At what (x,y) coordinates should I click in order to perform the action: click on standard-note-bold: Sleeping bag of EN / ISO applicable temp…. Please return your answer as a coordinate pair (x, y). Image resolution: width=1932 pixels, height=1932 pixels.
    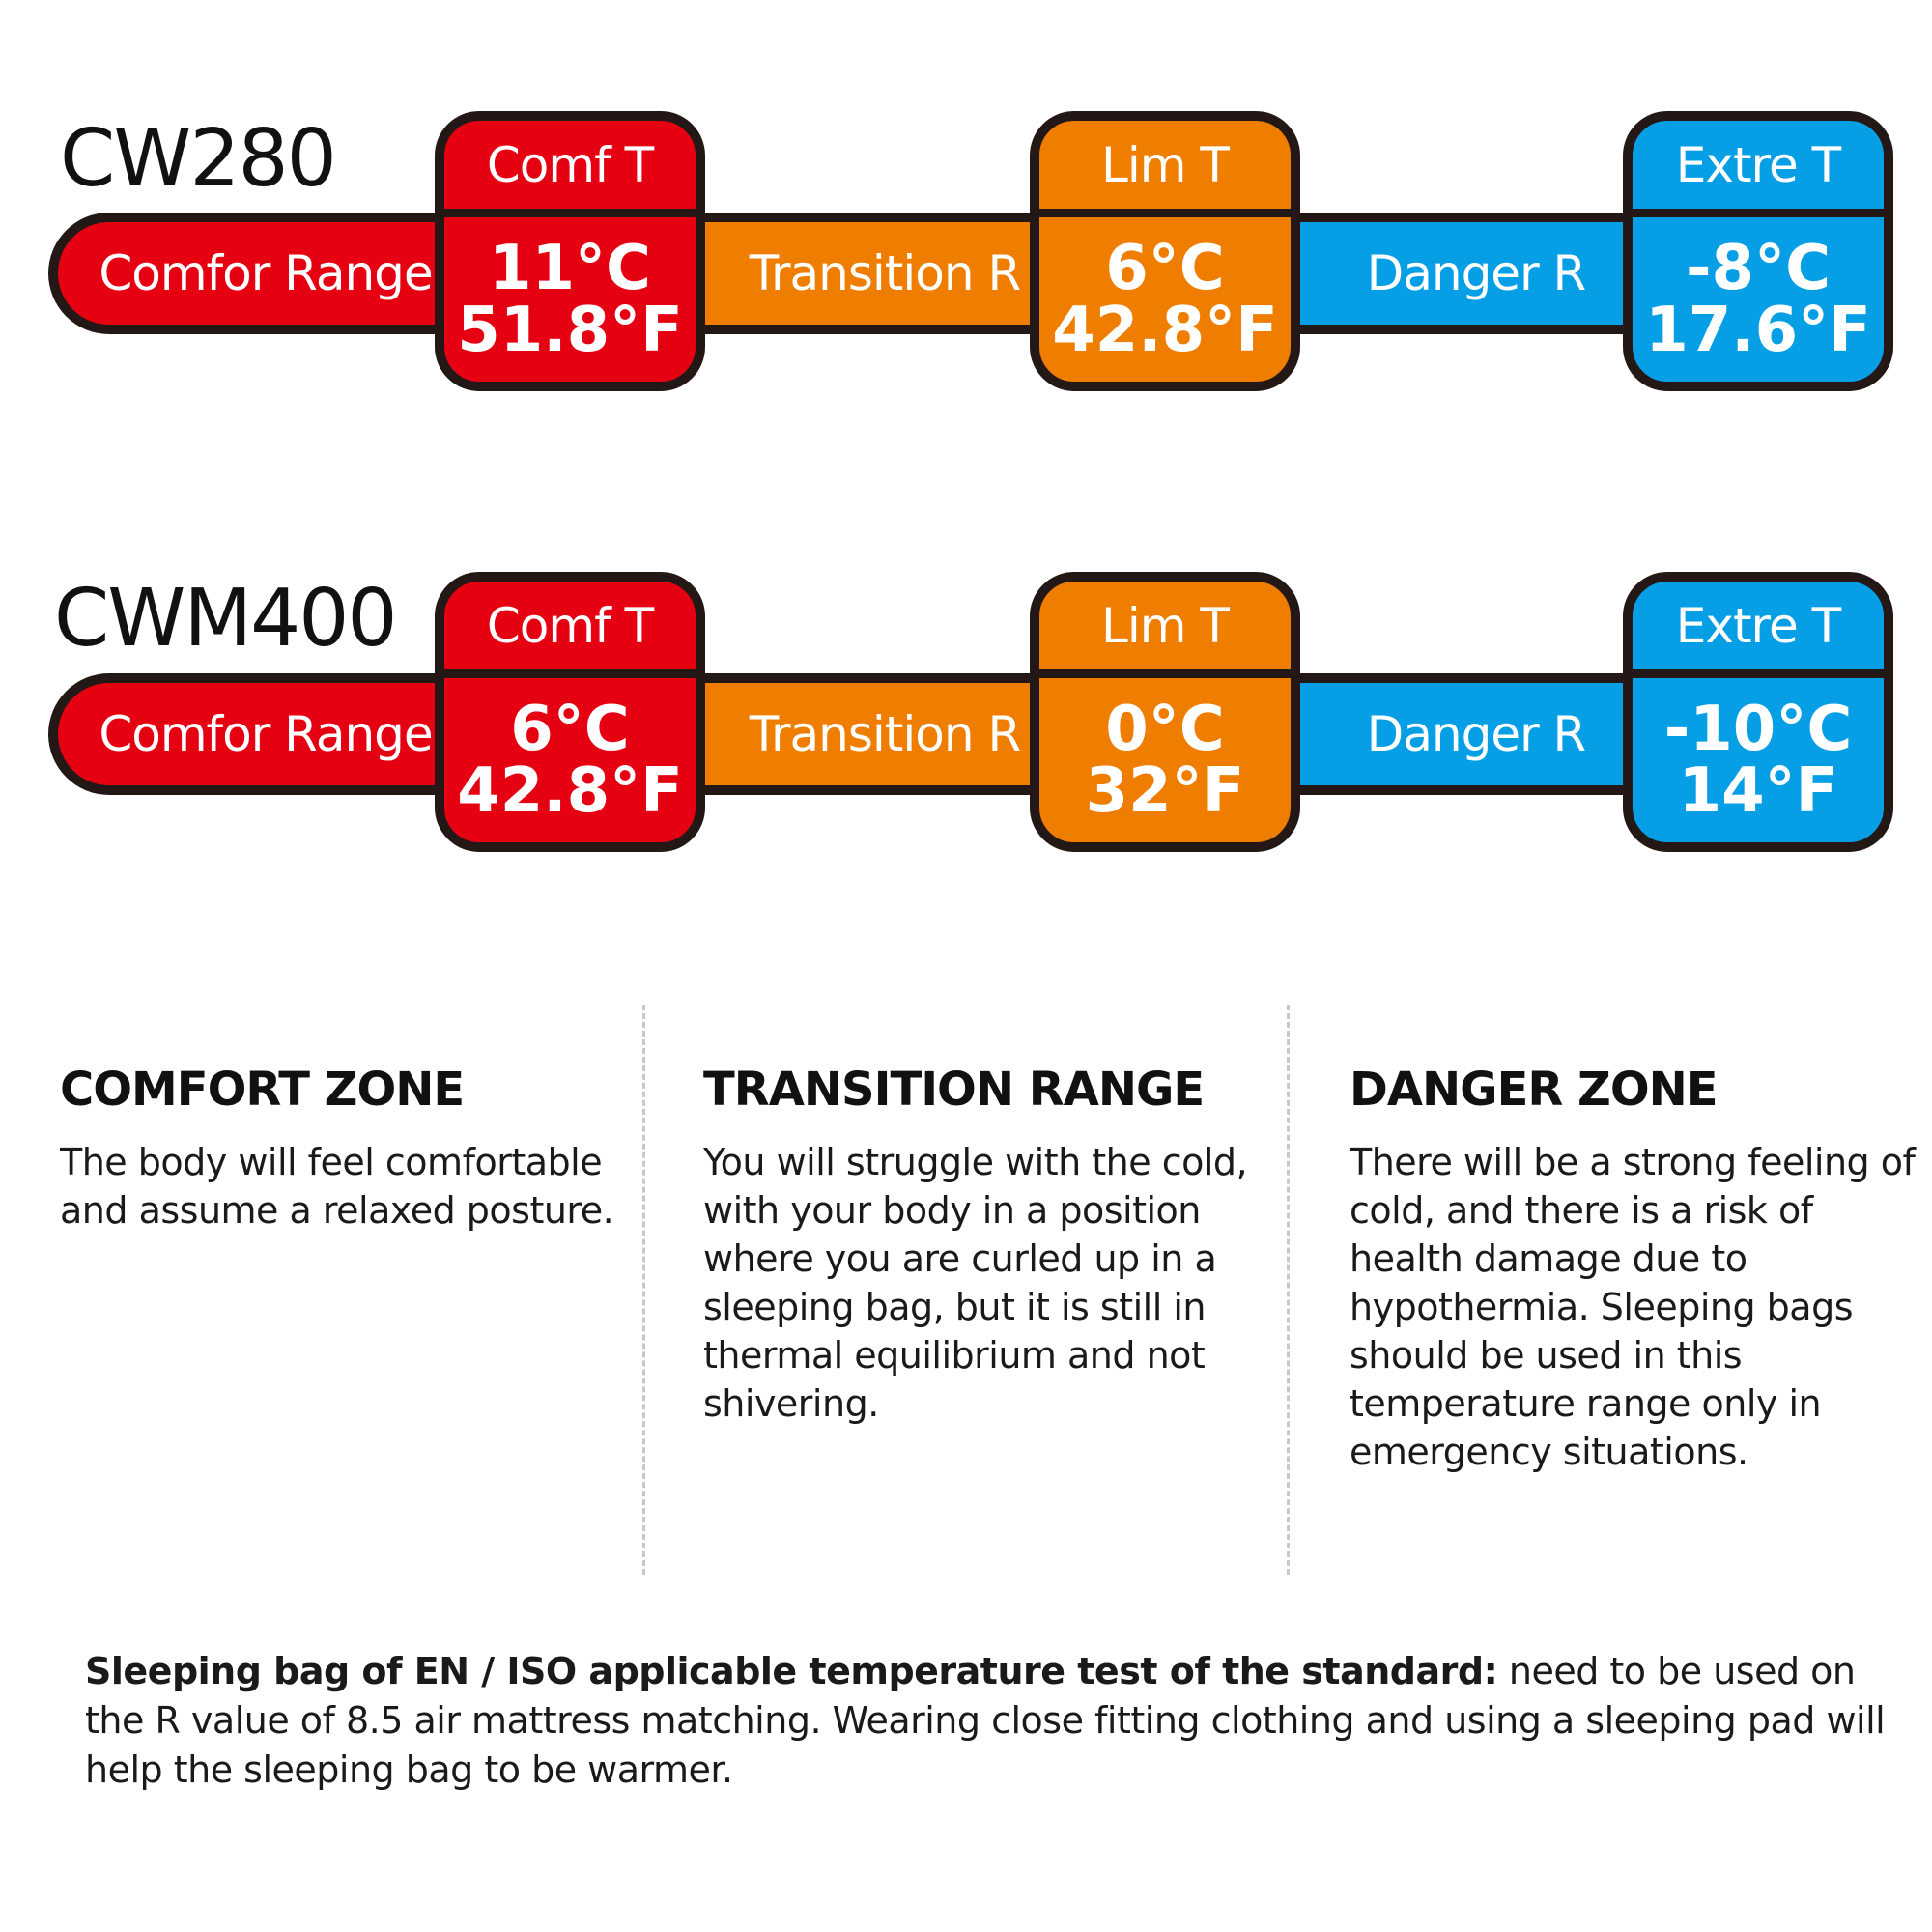
    Looking at the image, I should click on (791, 1671).